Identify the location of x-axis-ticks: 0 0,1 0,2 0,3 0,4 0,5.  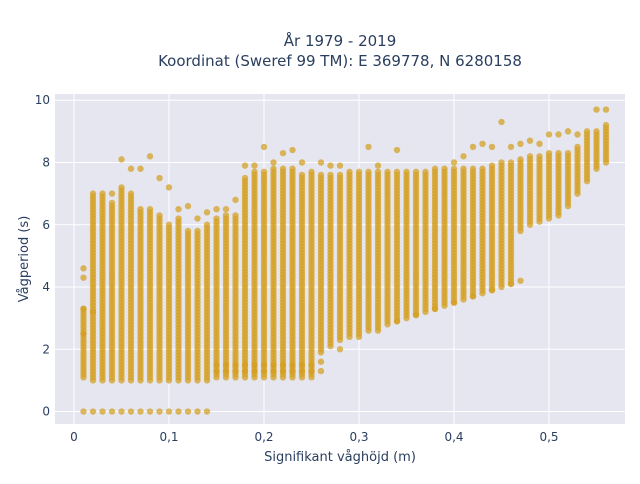
(314, 437).